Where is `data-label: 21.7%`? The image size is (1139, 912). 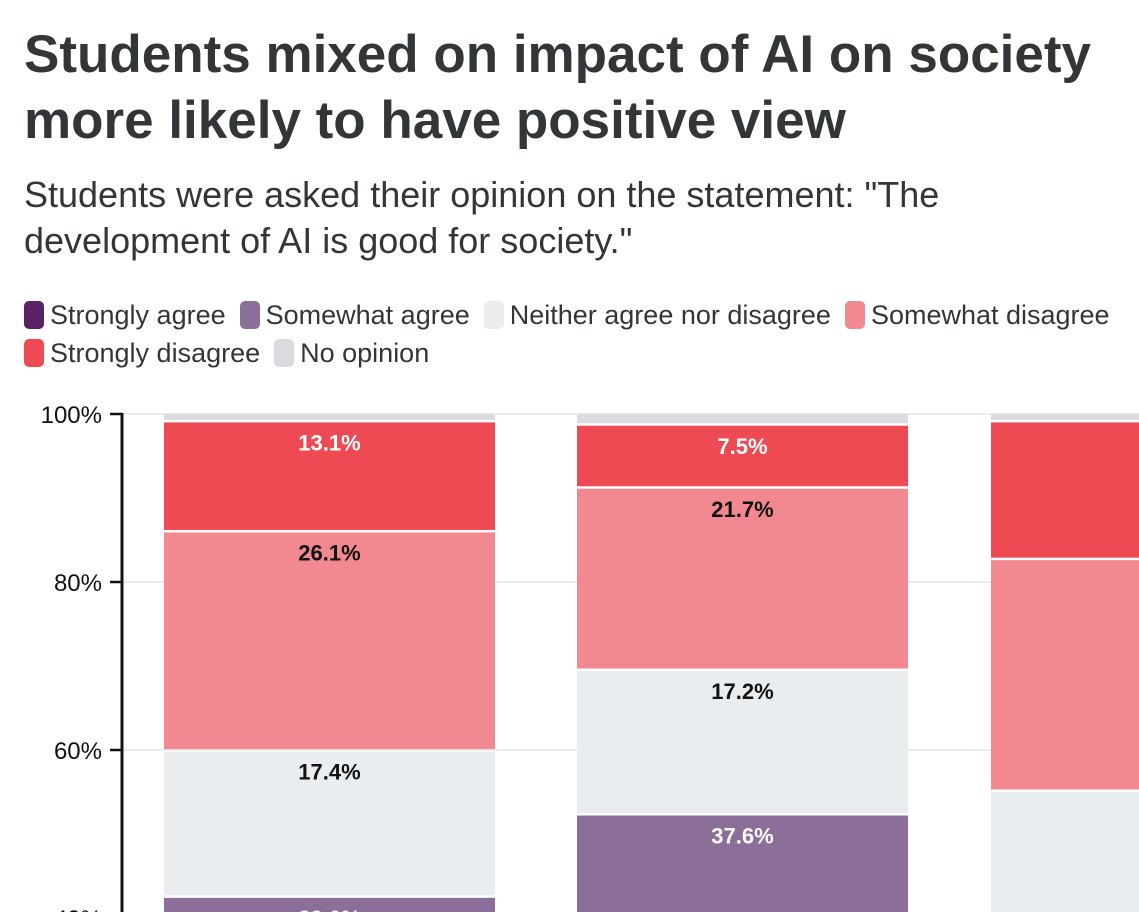
data-label: 21.7% is located at coordinates (742, 509).